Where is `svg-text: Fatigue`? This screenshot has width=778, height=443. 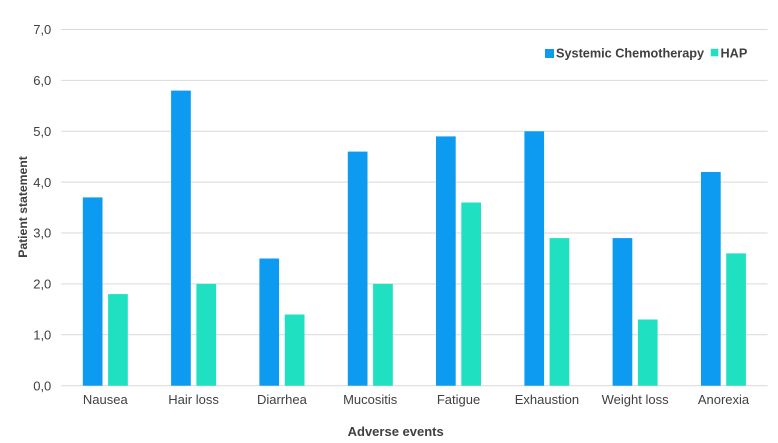 svg-text: Fatigue is located at coordinates (458, 399).